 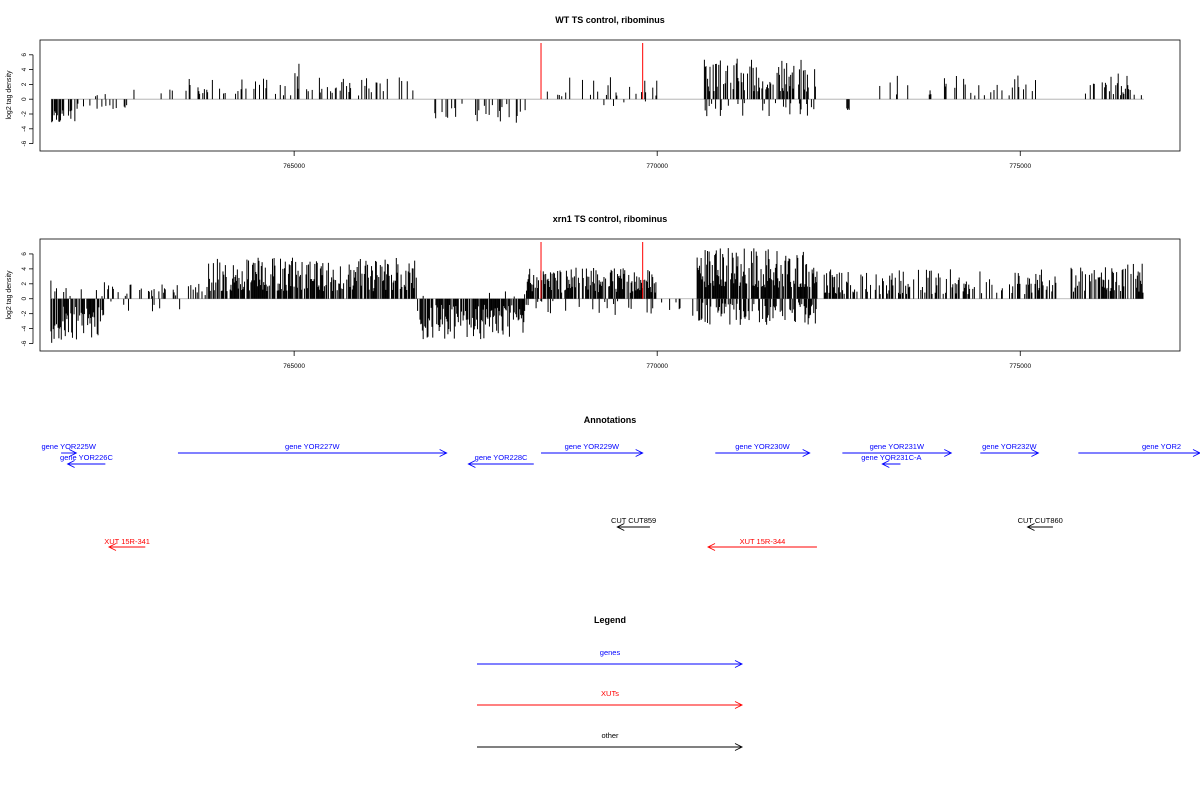 What do you see at coordinates (597, 83) in the screenshot?
I see `wt-bars` at bounding box center [597, 83].